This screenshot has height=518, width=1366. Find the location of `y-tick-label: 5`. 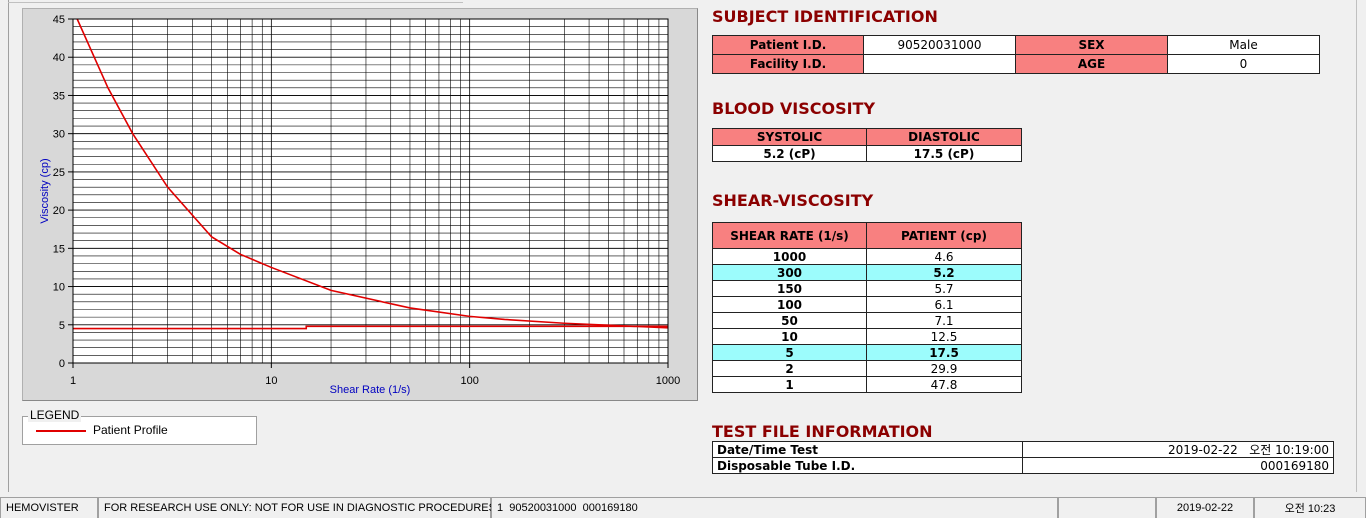

y-tick-label: 5 is located at coordinates (62, 326).